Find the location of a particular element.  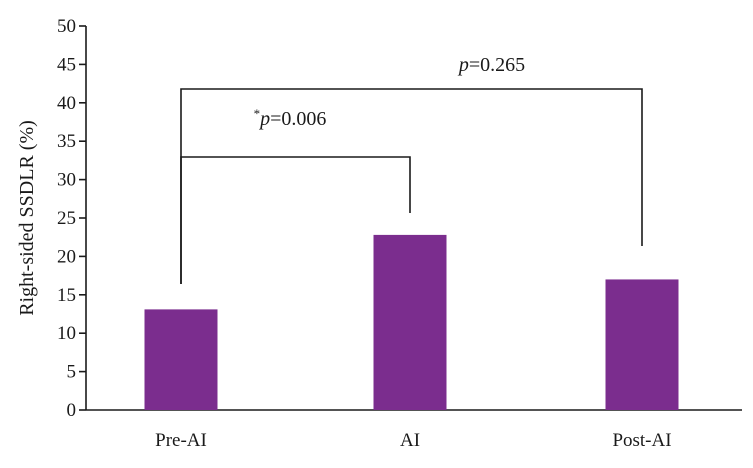

y-tick-label: 15 is located at coordinates (66, 295).